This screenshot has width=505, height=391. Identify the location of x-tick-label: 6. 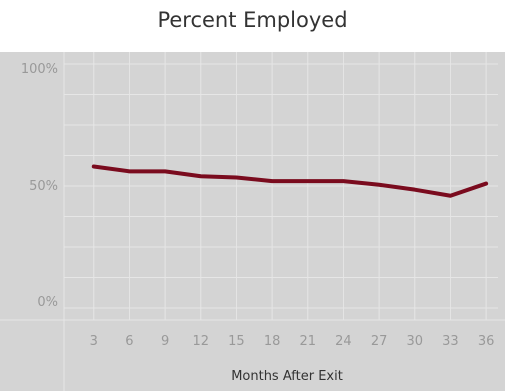
(129, 341).